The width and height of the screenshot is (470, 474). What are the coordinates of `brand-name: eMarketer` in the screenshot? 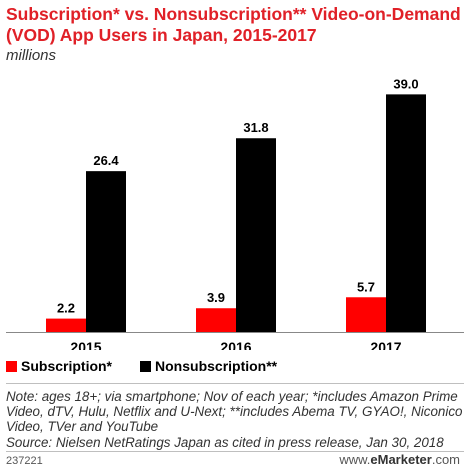 It's located at (401, 459).